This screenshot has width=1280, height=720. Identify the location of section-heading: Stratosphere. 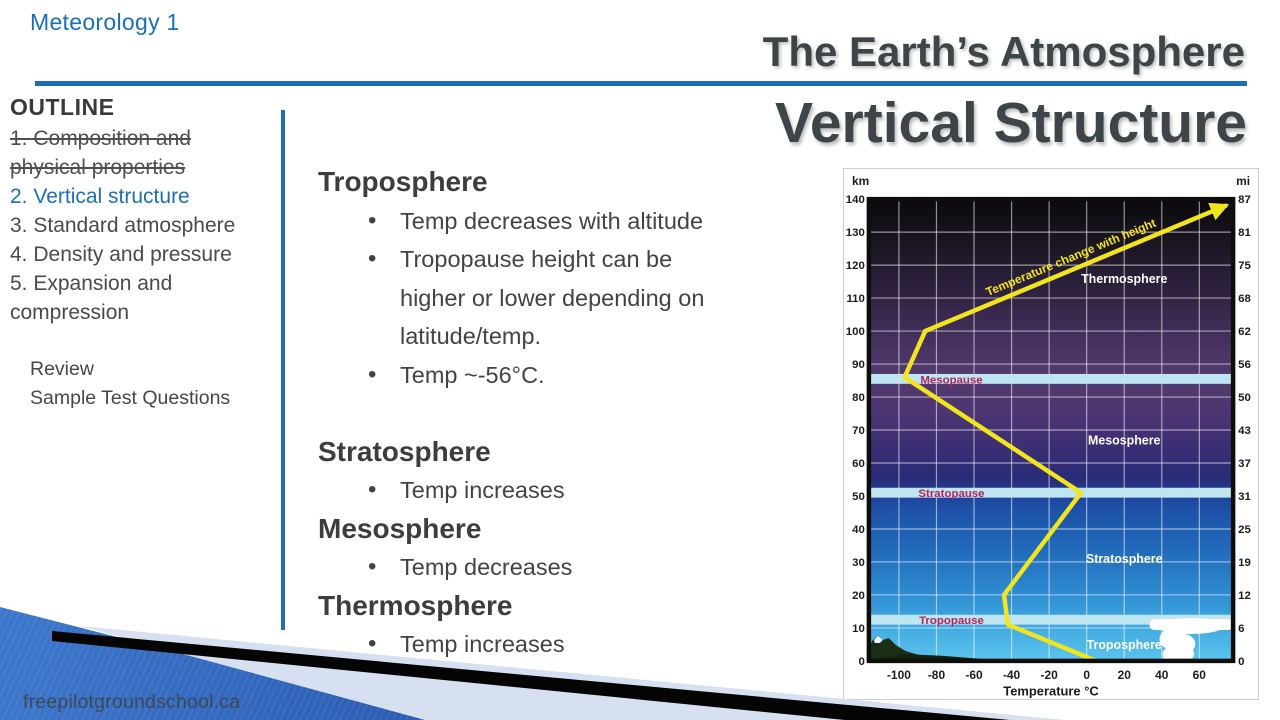
(404, 451).